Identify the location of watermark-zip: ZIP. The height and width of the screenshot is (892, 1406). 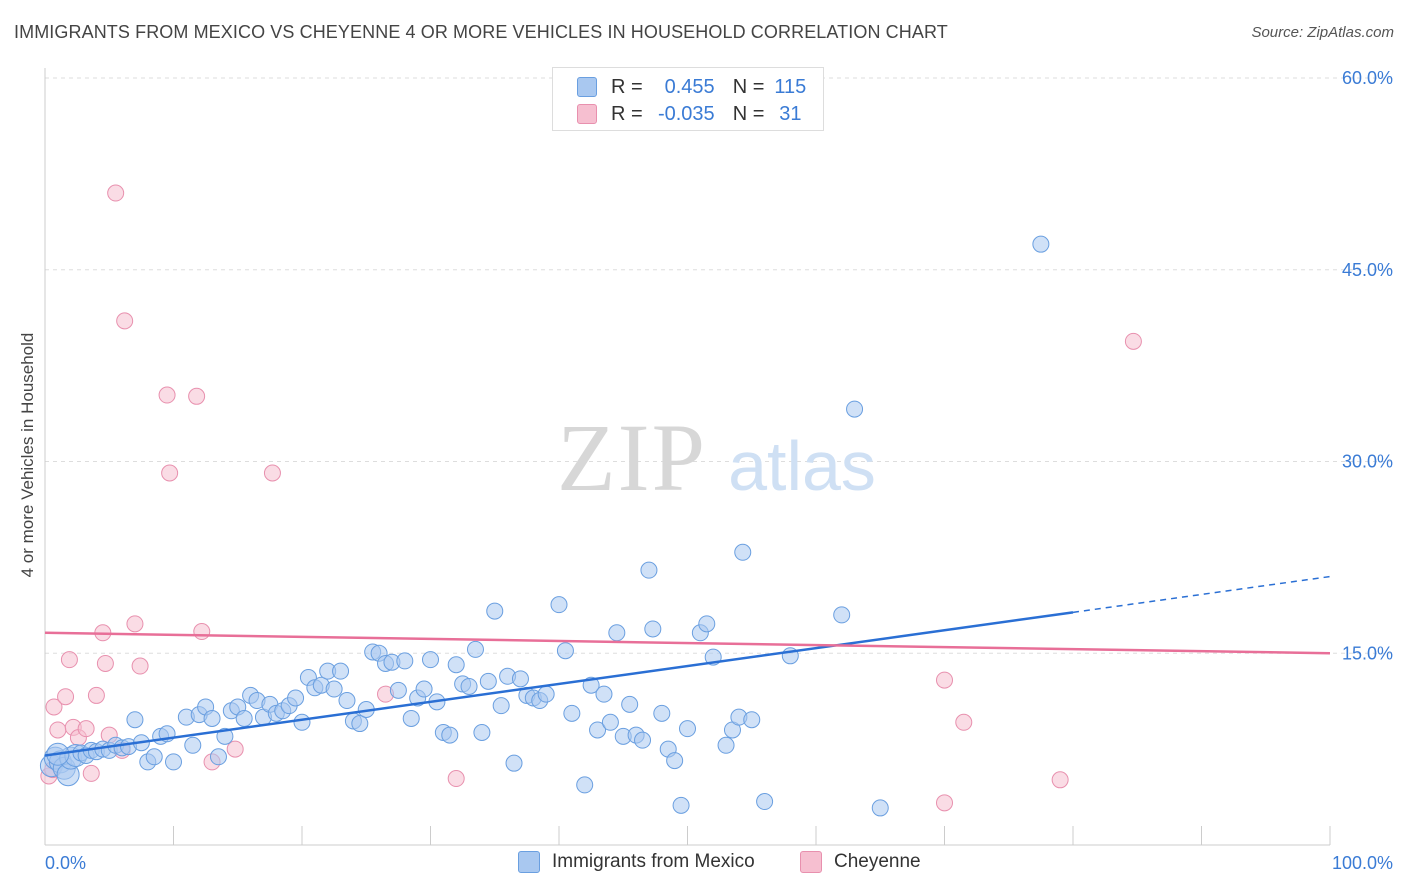
(632, 457).